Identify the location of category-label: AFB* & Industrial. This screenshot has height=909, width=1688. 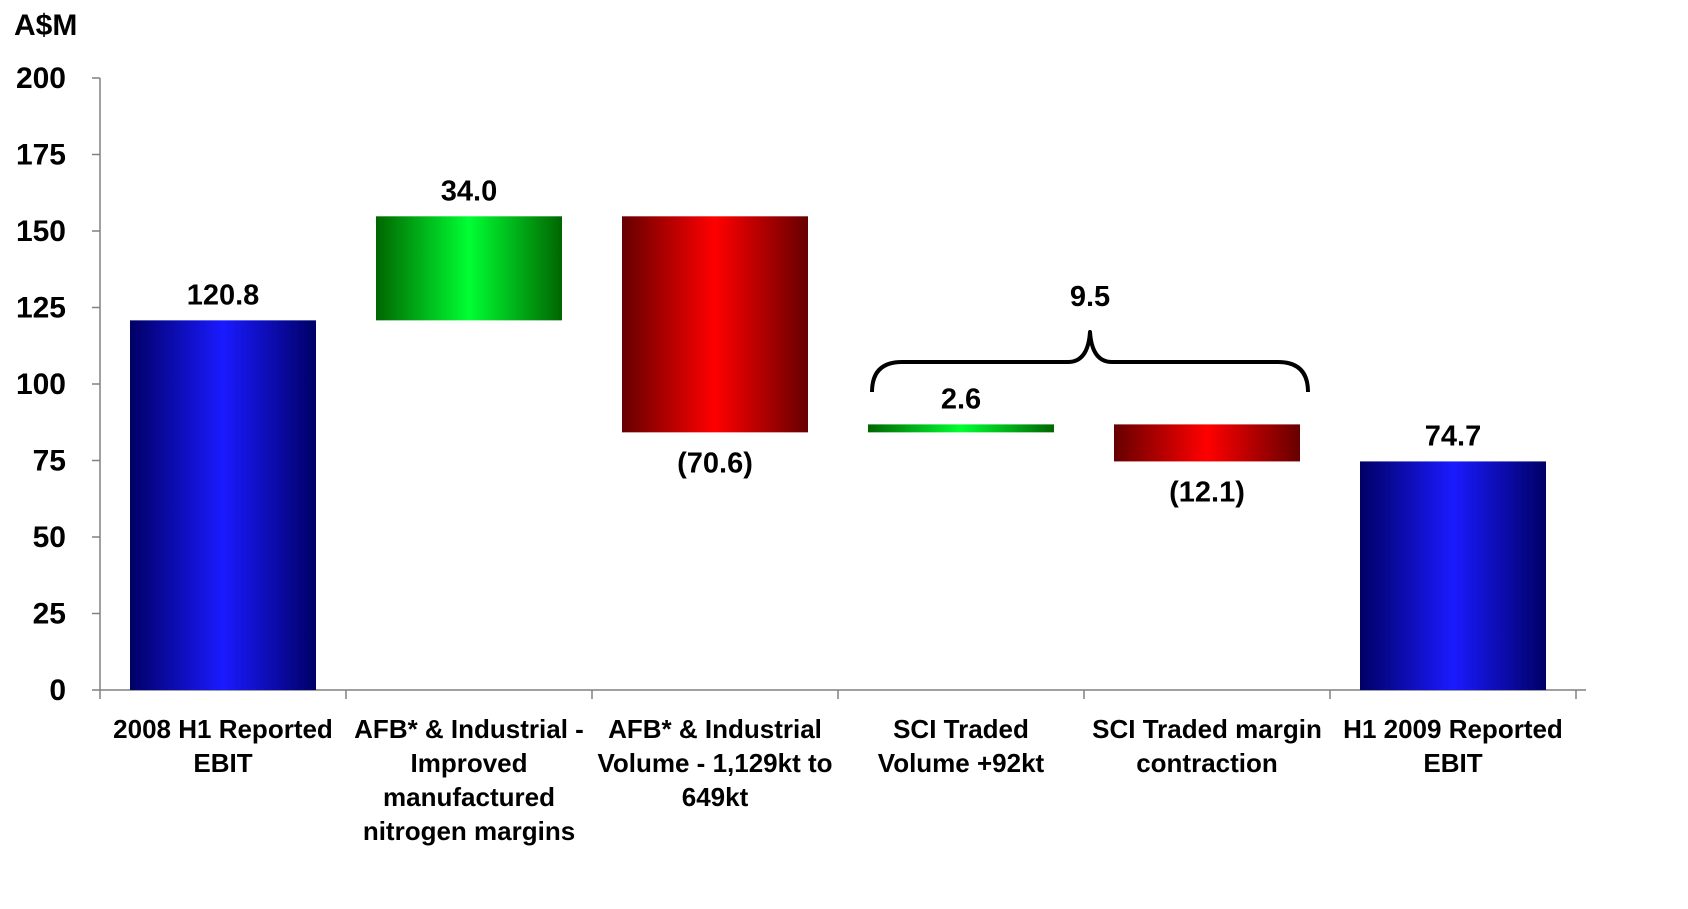
(715, 729).